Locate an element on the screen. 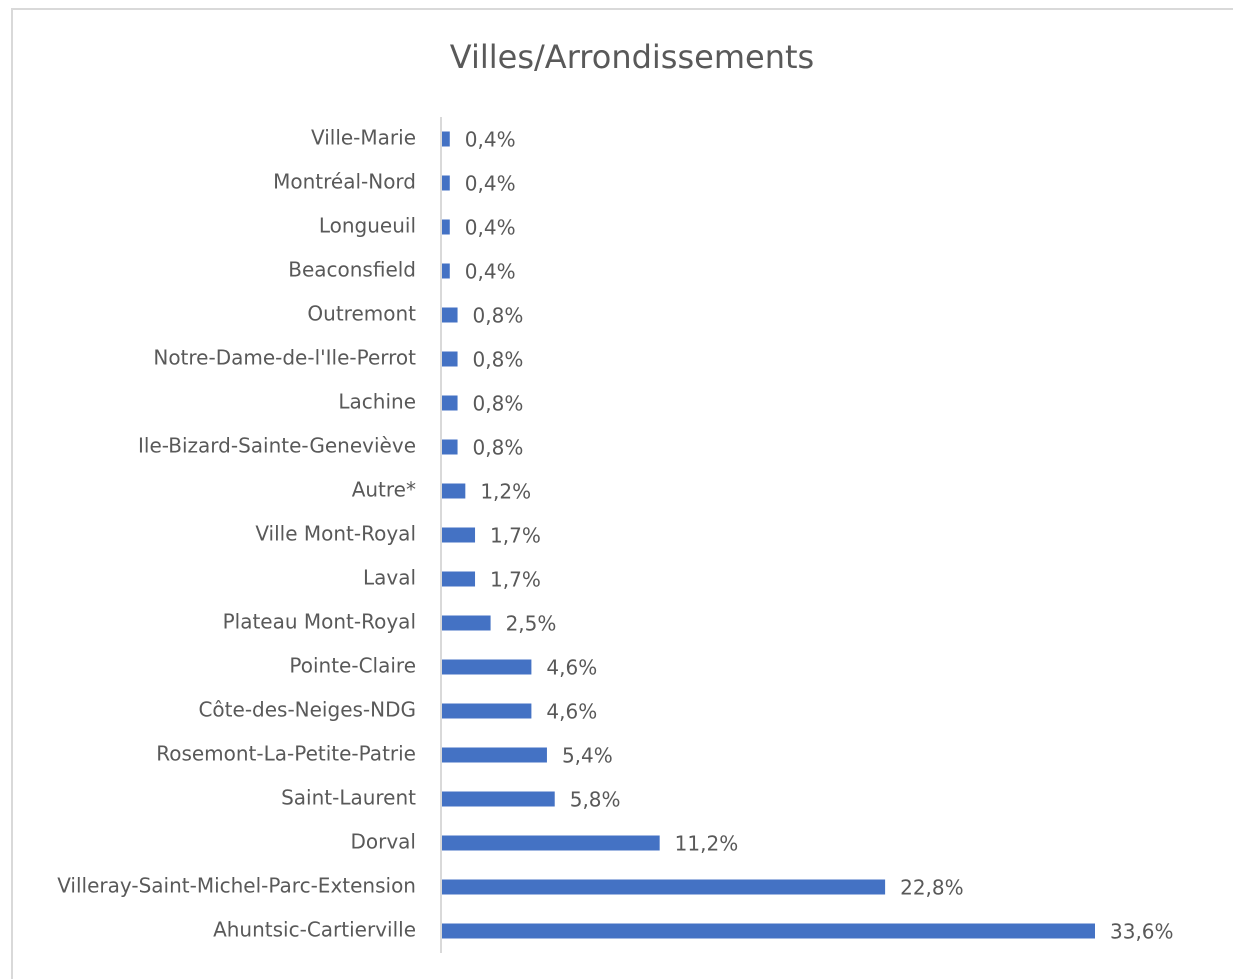  category-label: Autre* is located at coordinates (384, 490).